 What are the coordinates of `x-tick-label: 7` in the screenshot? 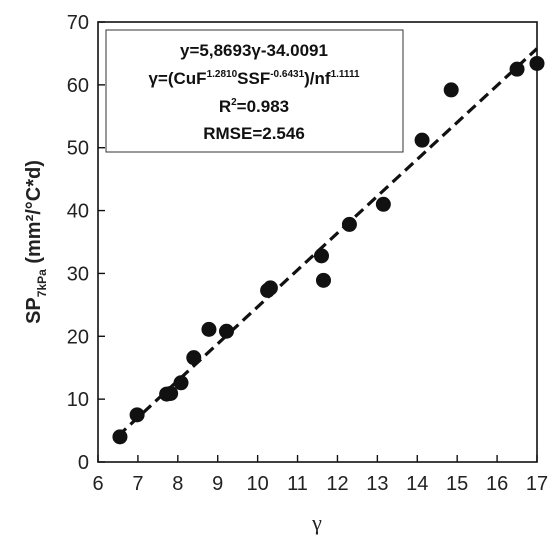 It's located at (137, 484).